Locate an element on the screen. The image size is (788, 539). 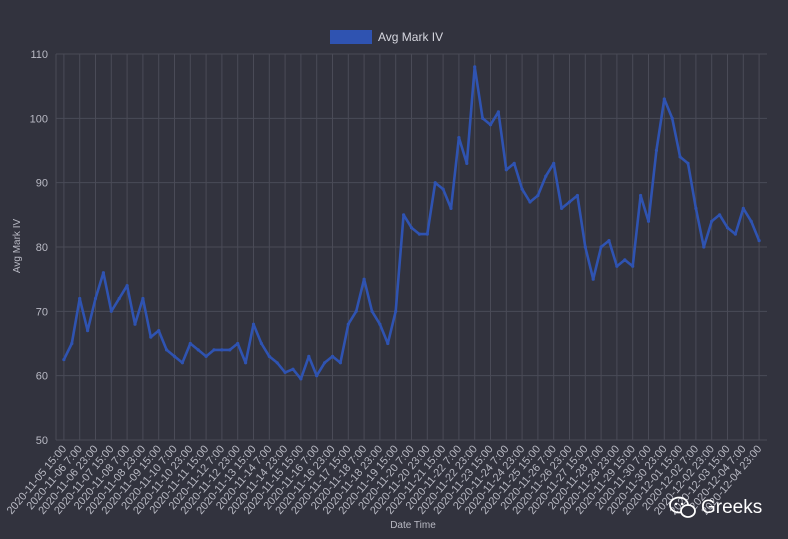
legend-label: Avg Mark IV is located at coordinates (410, 37).